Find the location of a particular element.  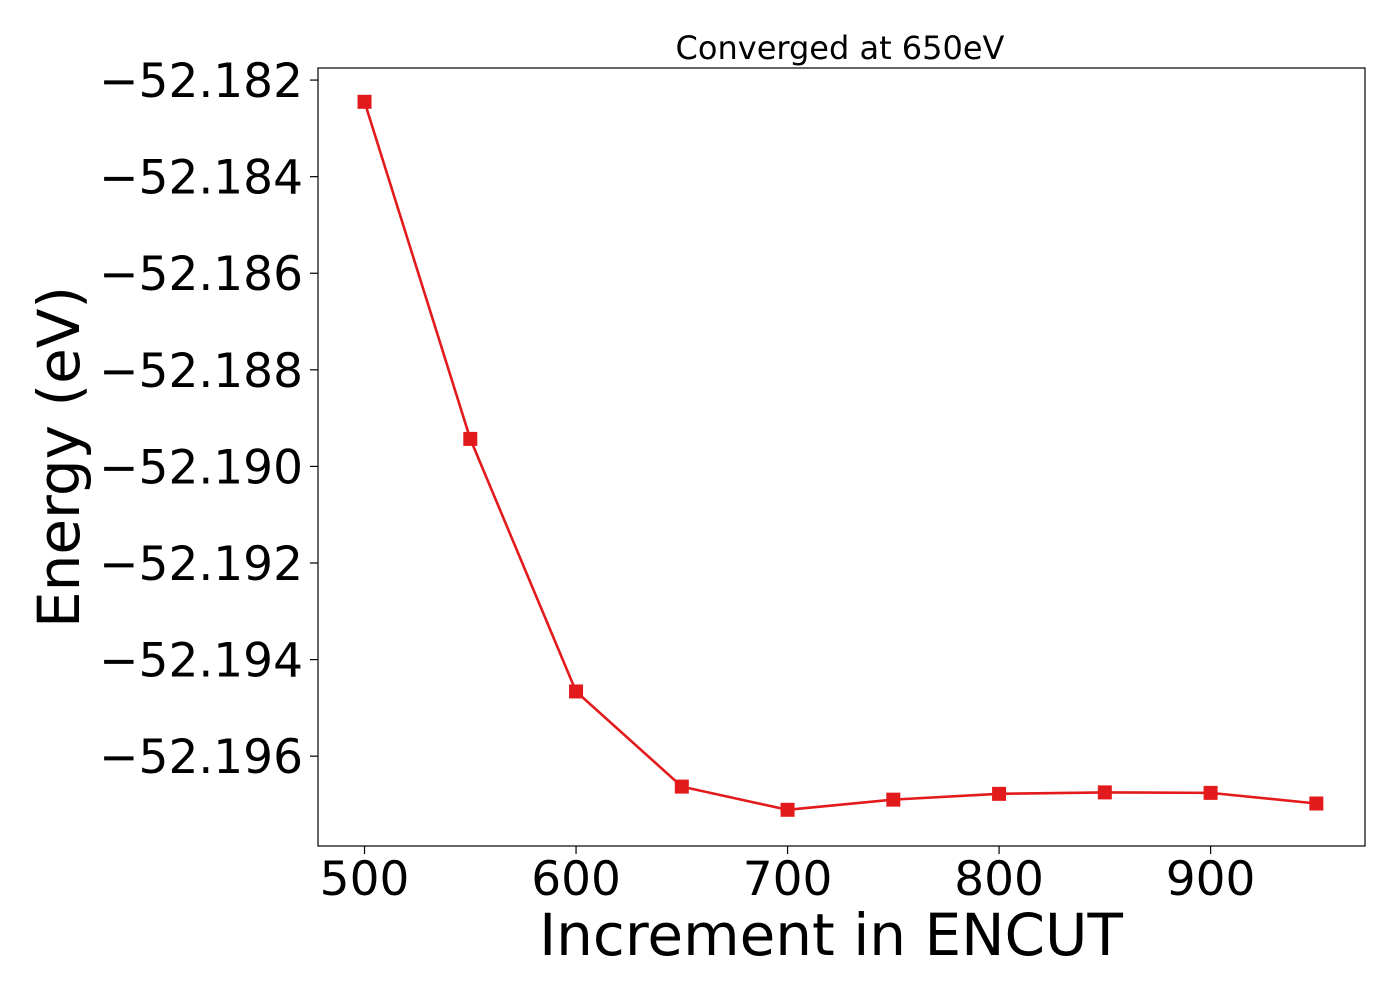

x-tick-label: 600 is located at coordinates (576, 879).